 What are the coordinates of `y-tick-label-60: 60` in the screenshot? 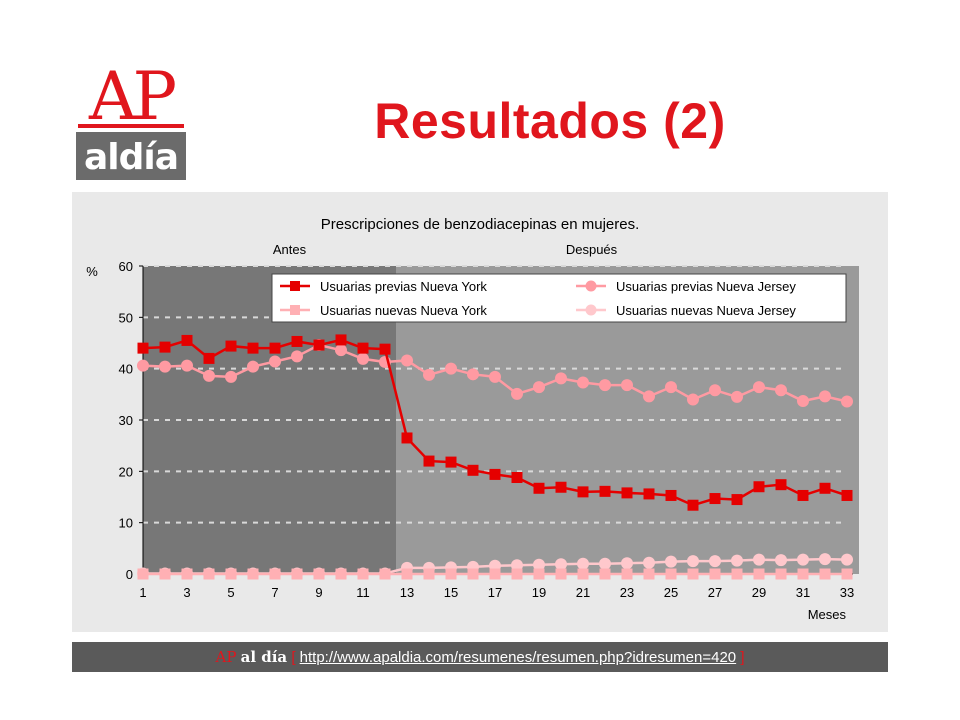 It's located at (126, 266).